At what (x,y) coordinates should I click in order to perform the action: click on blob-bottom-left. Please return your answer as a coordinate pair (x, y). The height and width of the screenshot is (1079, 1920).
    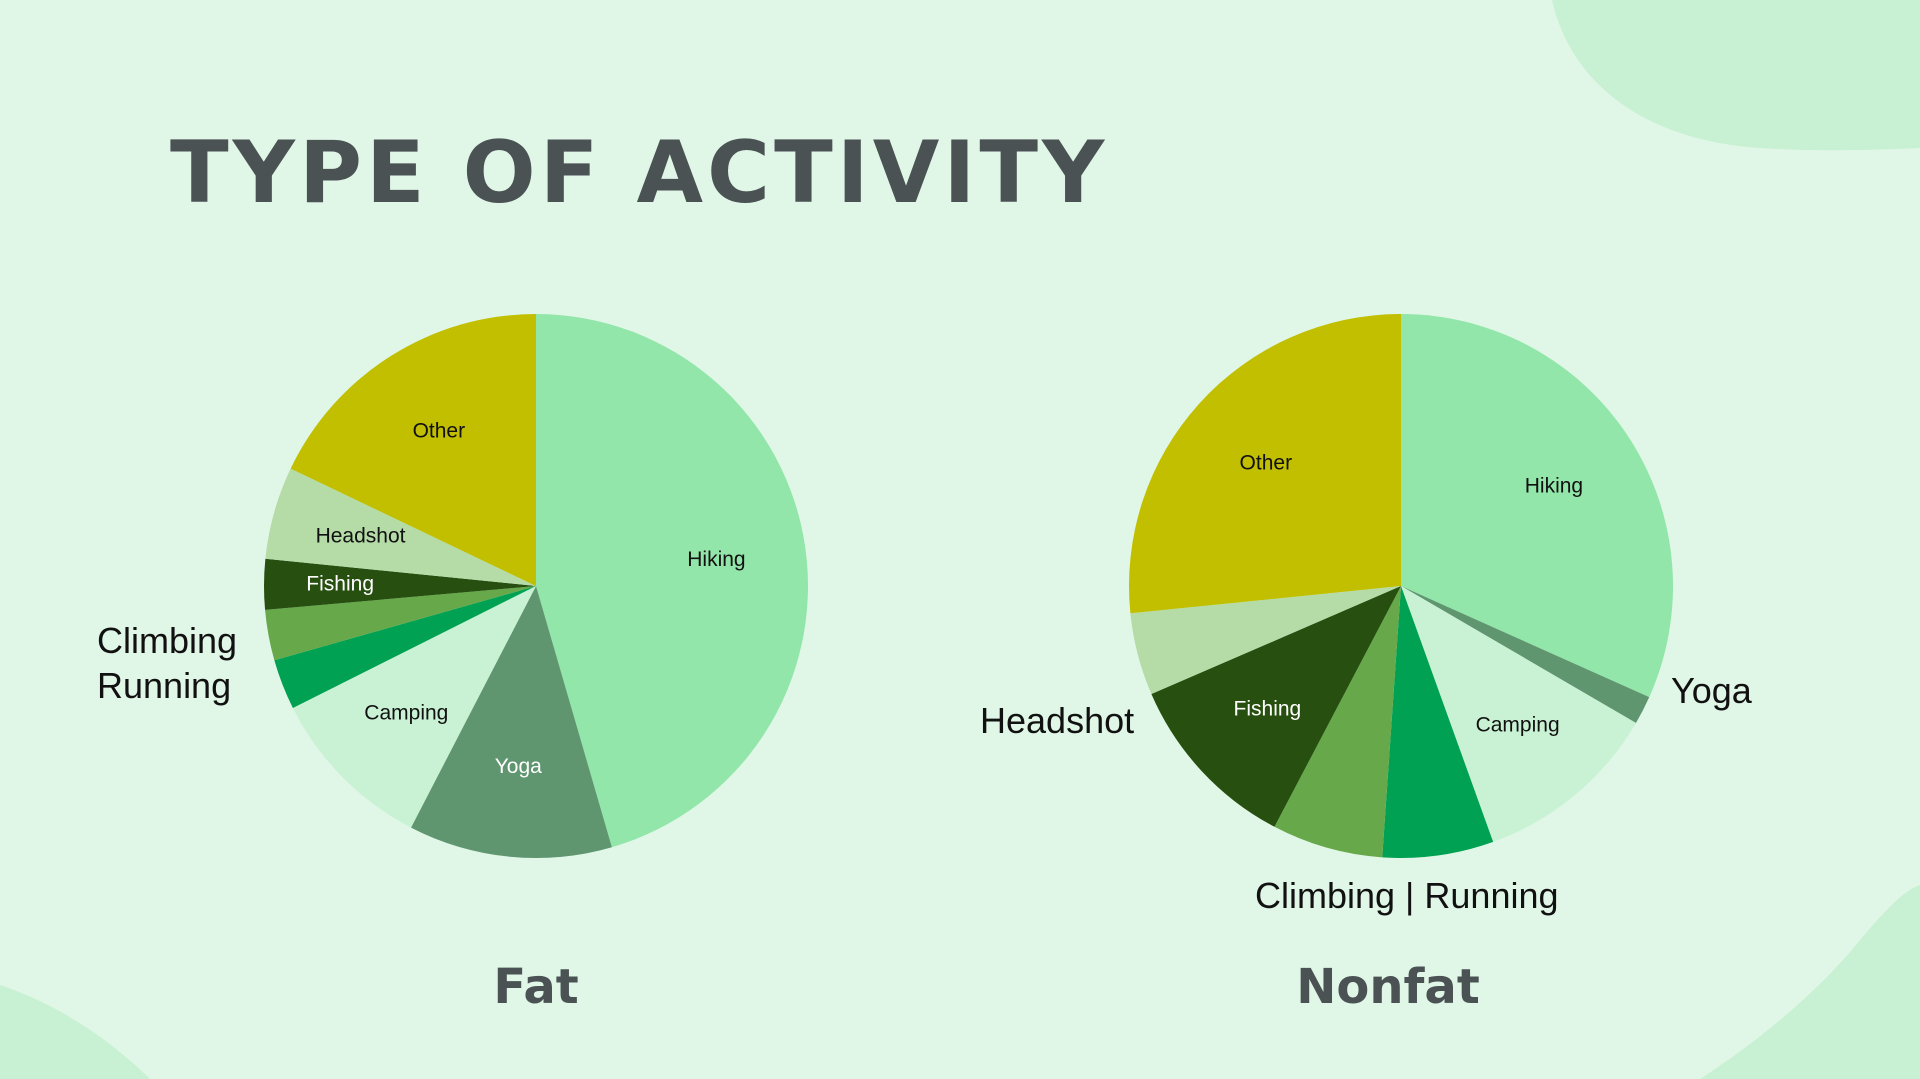
    Looking at the image, I should click on (75, 1032).